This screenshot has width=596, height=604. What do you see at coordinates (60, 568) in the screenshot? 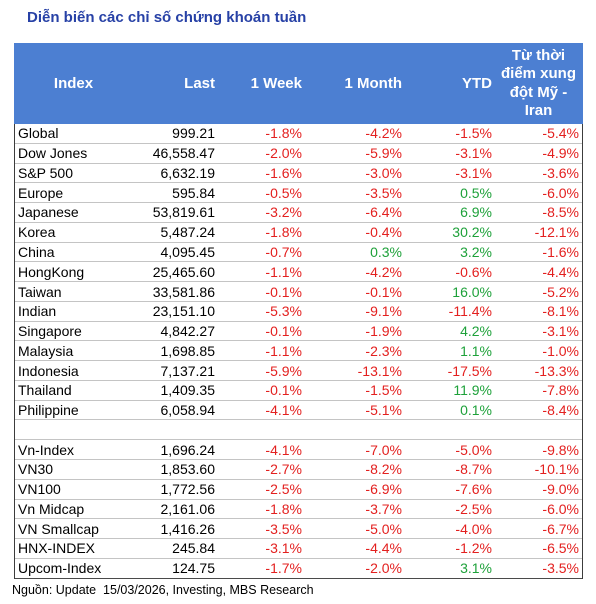
I see `cell-index-name: Upcom-Index` at bounding box center [60, 568].